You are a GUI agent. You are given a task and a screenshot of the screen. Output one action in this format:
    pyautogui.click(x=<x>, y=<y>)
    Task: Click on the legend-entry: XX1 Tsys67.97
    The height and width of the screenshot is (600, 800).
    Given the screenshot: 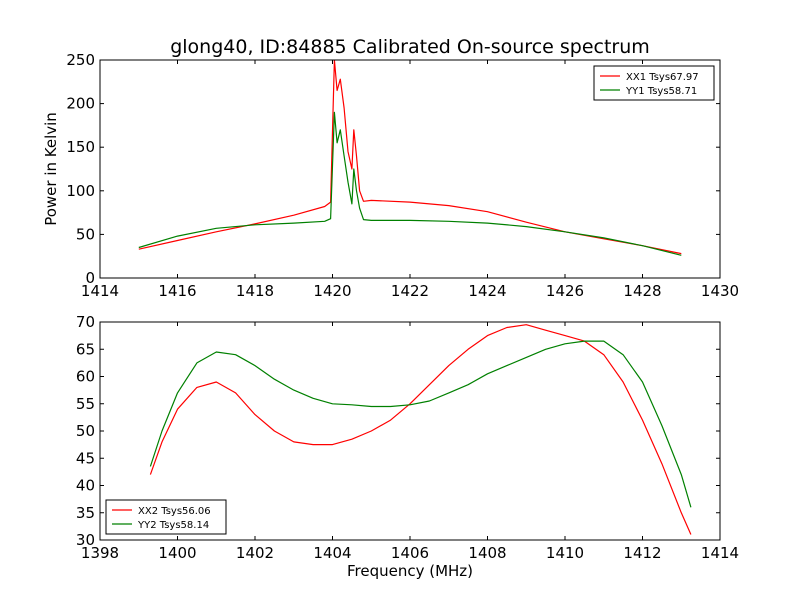 What is the action you would take?
    pyautogui.click(x=662, y=77)
    